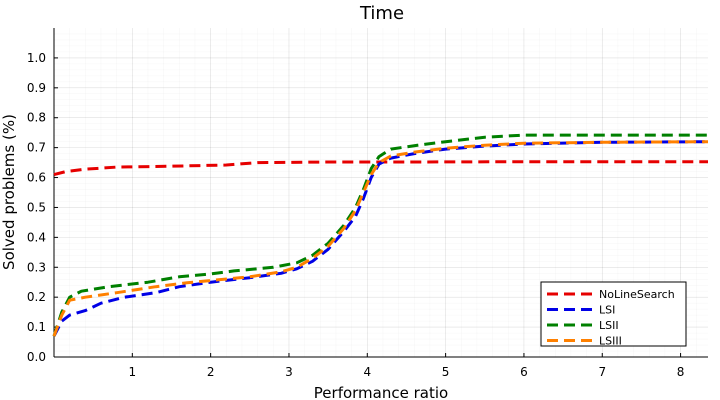 The image size is (720, 400). Describe the element at coordinates (36, 297) in the screenshot. I see `y-tick-label: 0.2` at that location.